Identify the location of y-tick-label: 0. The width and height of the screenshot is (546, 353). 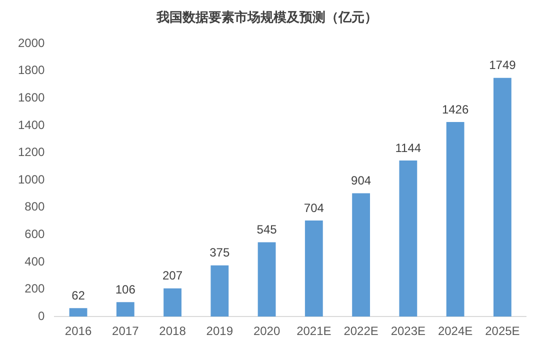
(42, 315).